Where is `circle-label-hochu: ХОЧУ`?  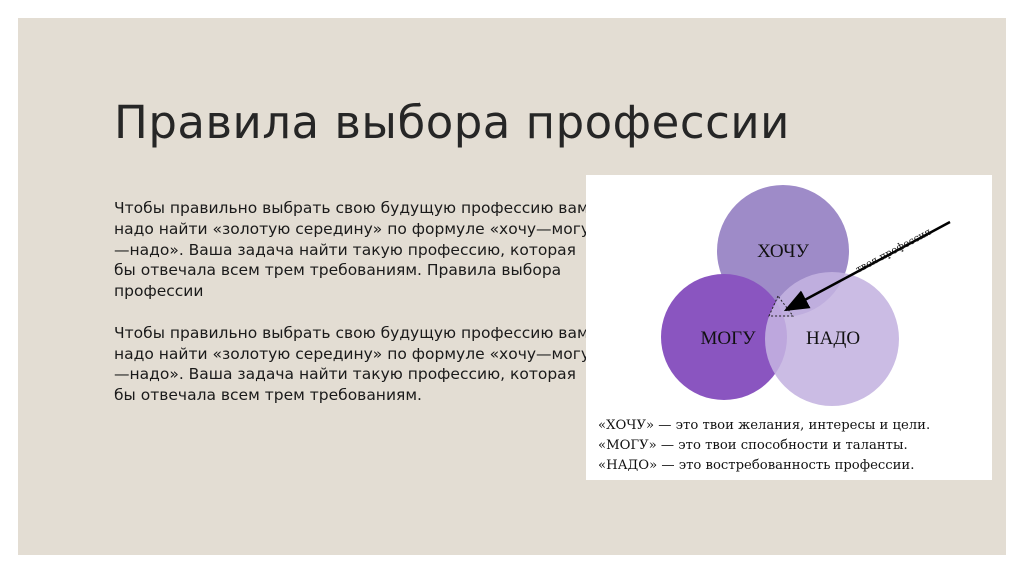 circle-label-hochu: ХОЧУ is located at coordinates (783, 251).